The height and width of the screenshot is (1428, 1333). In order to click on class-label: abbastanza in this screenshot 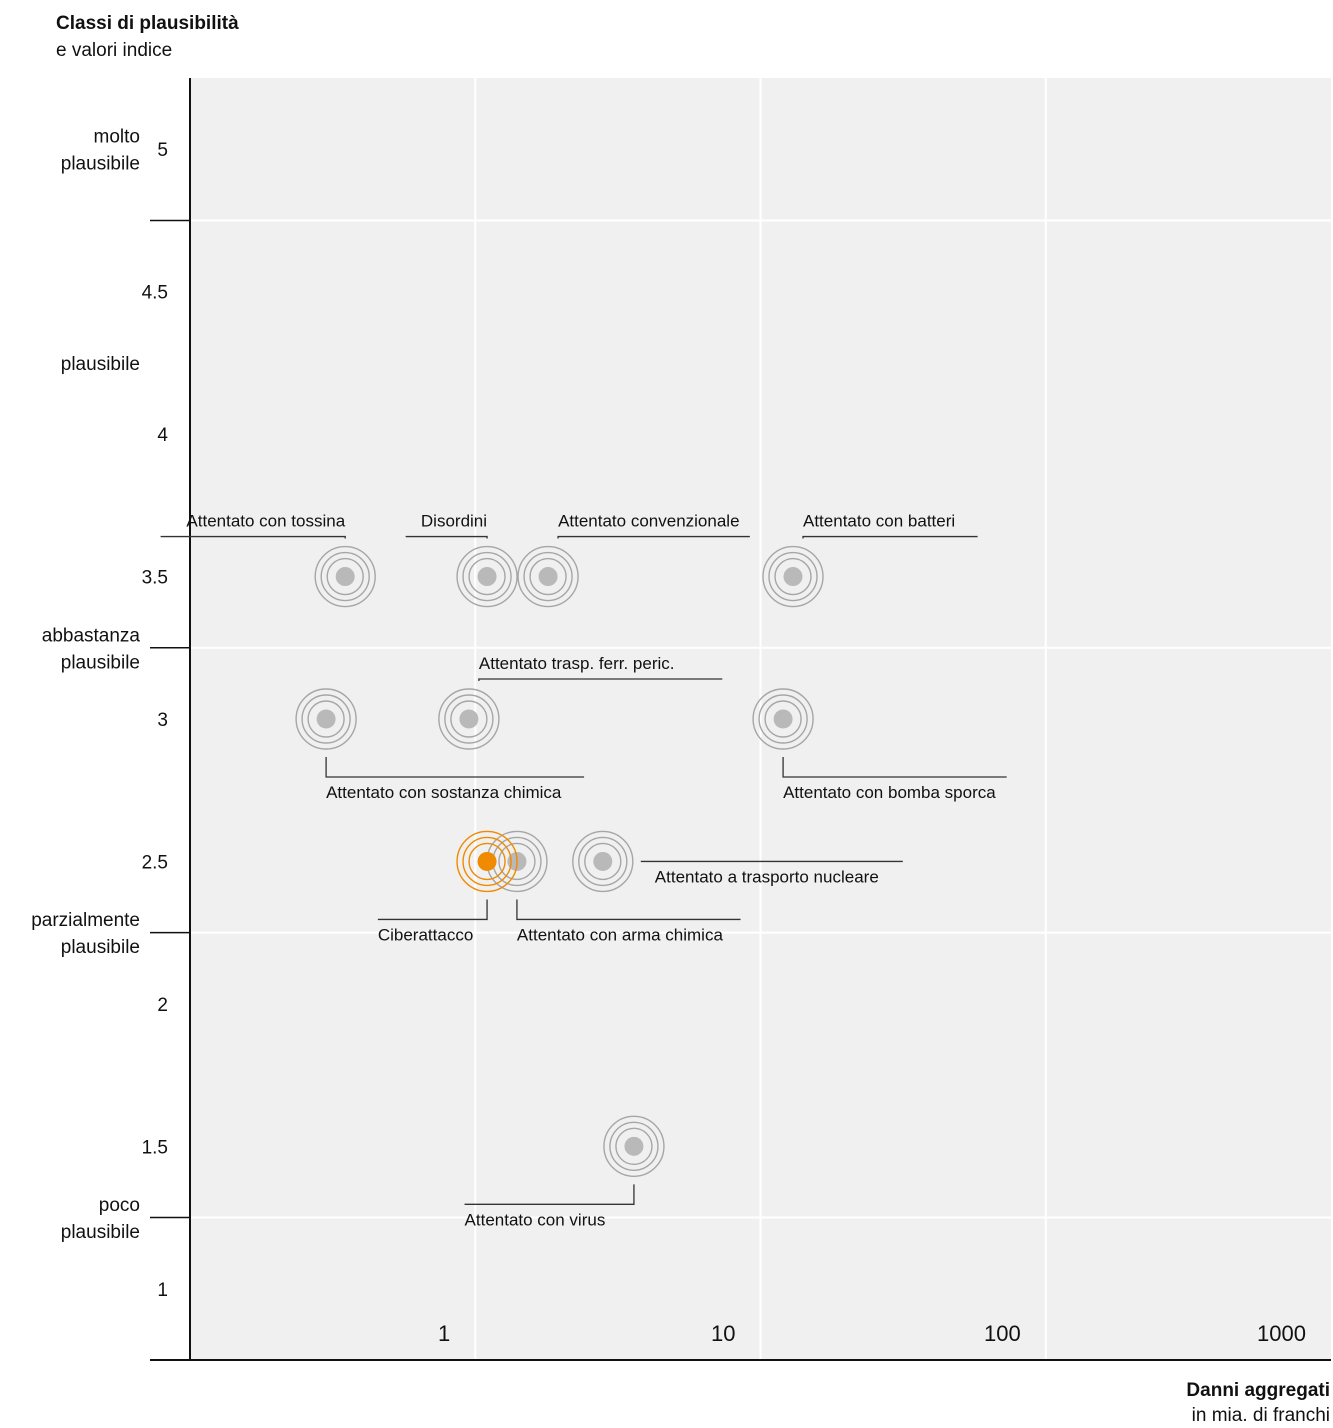, I will do `click(91, 635)`.